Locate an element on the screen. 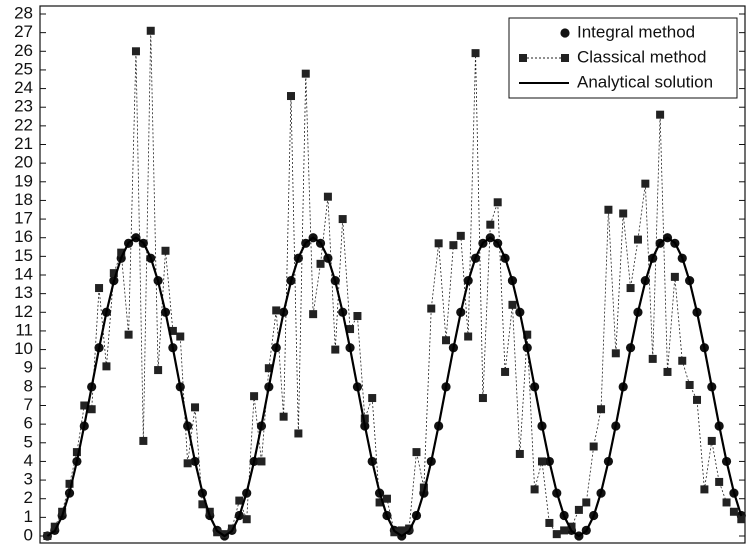 The width and height of the screenshot is (746, 545). y-tick-label: 11 is located at coordinates (24, 329).